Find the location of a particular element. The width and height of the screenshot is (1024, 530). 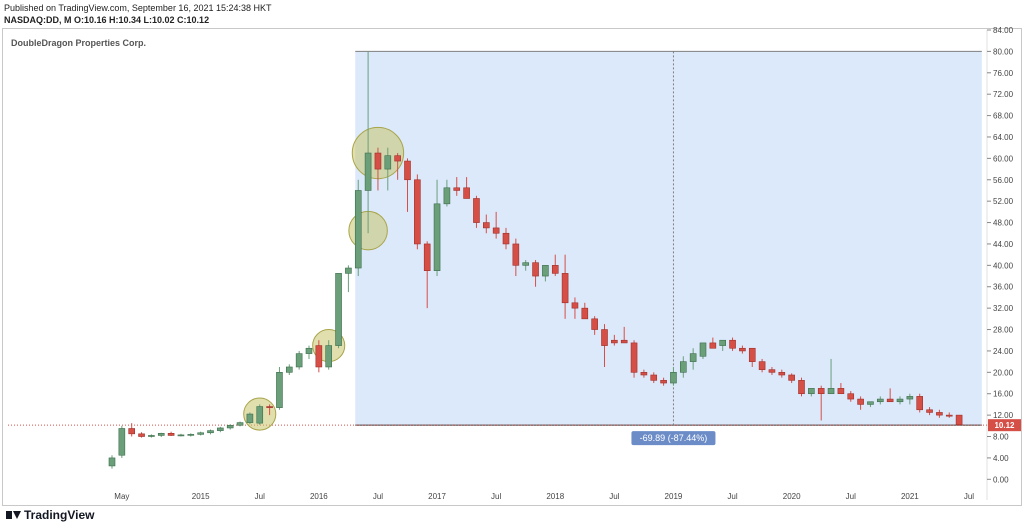

y-tick-label: 52.00 is located at coordinates (1003, 201).